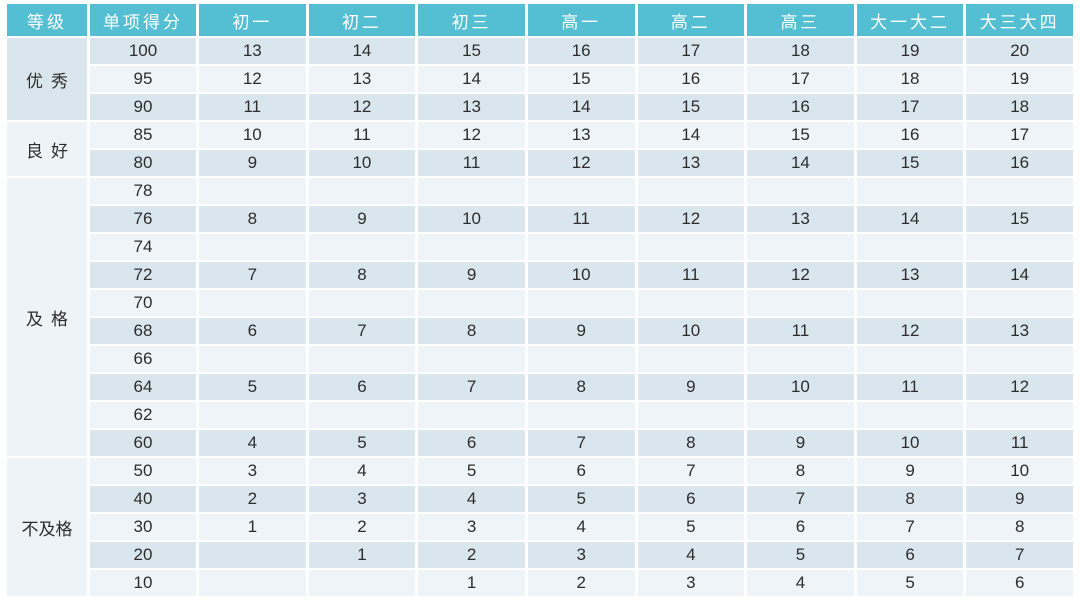  I want to click on grade-group-cell: 优秀, so click(47, 79).